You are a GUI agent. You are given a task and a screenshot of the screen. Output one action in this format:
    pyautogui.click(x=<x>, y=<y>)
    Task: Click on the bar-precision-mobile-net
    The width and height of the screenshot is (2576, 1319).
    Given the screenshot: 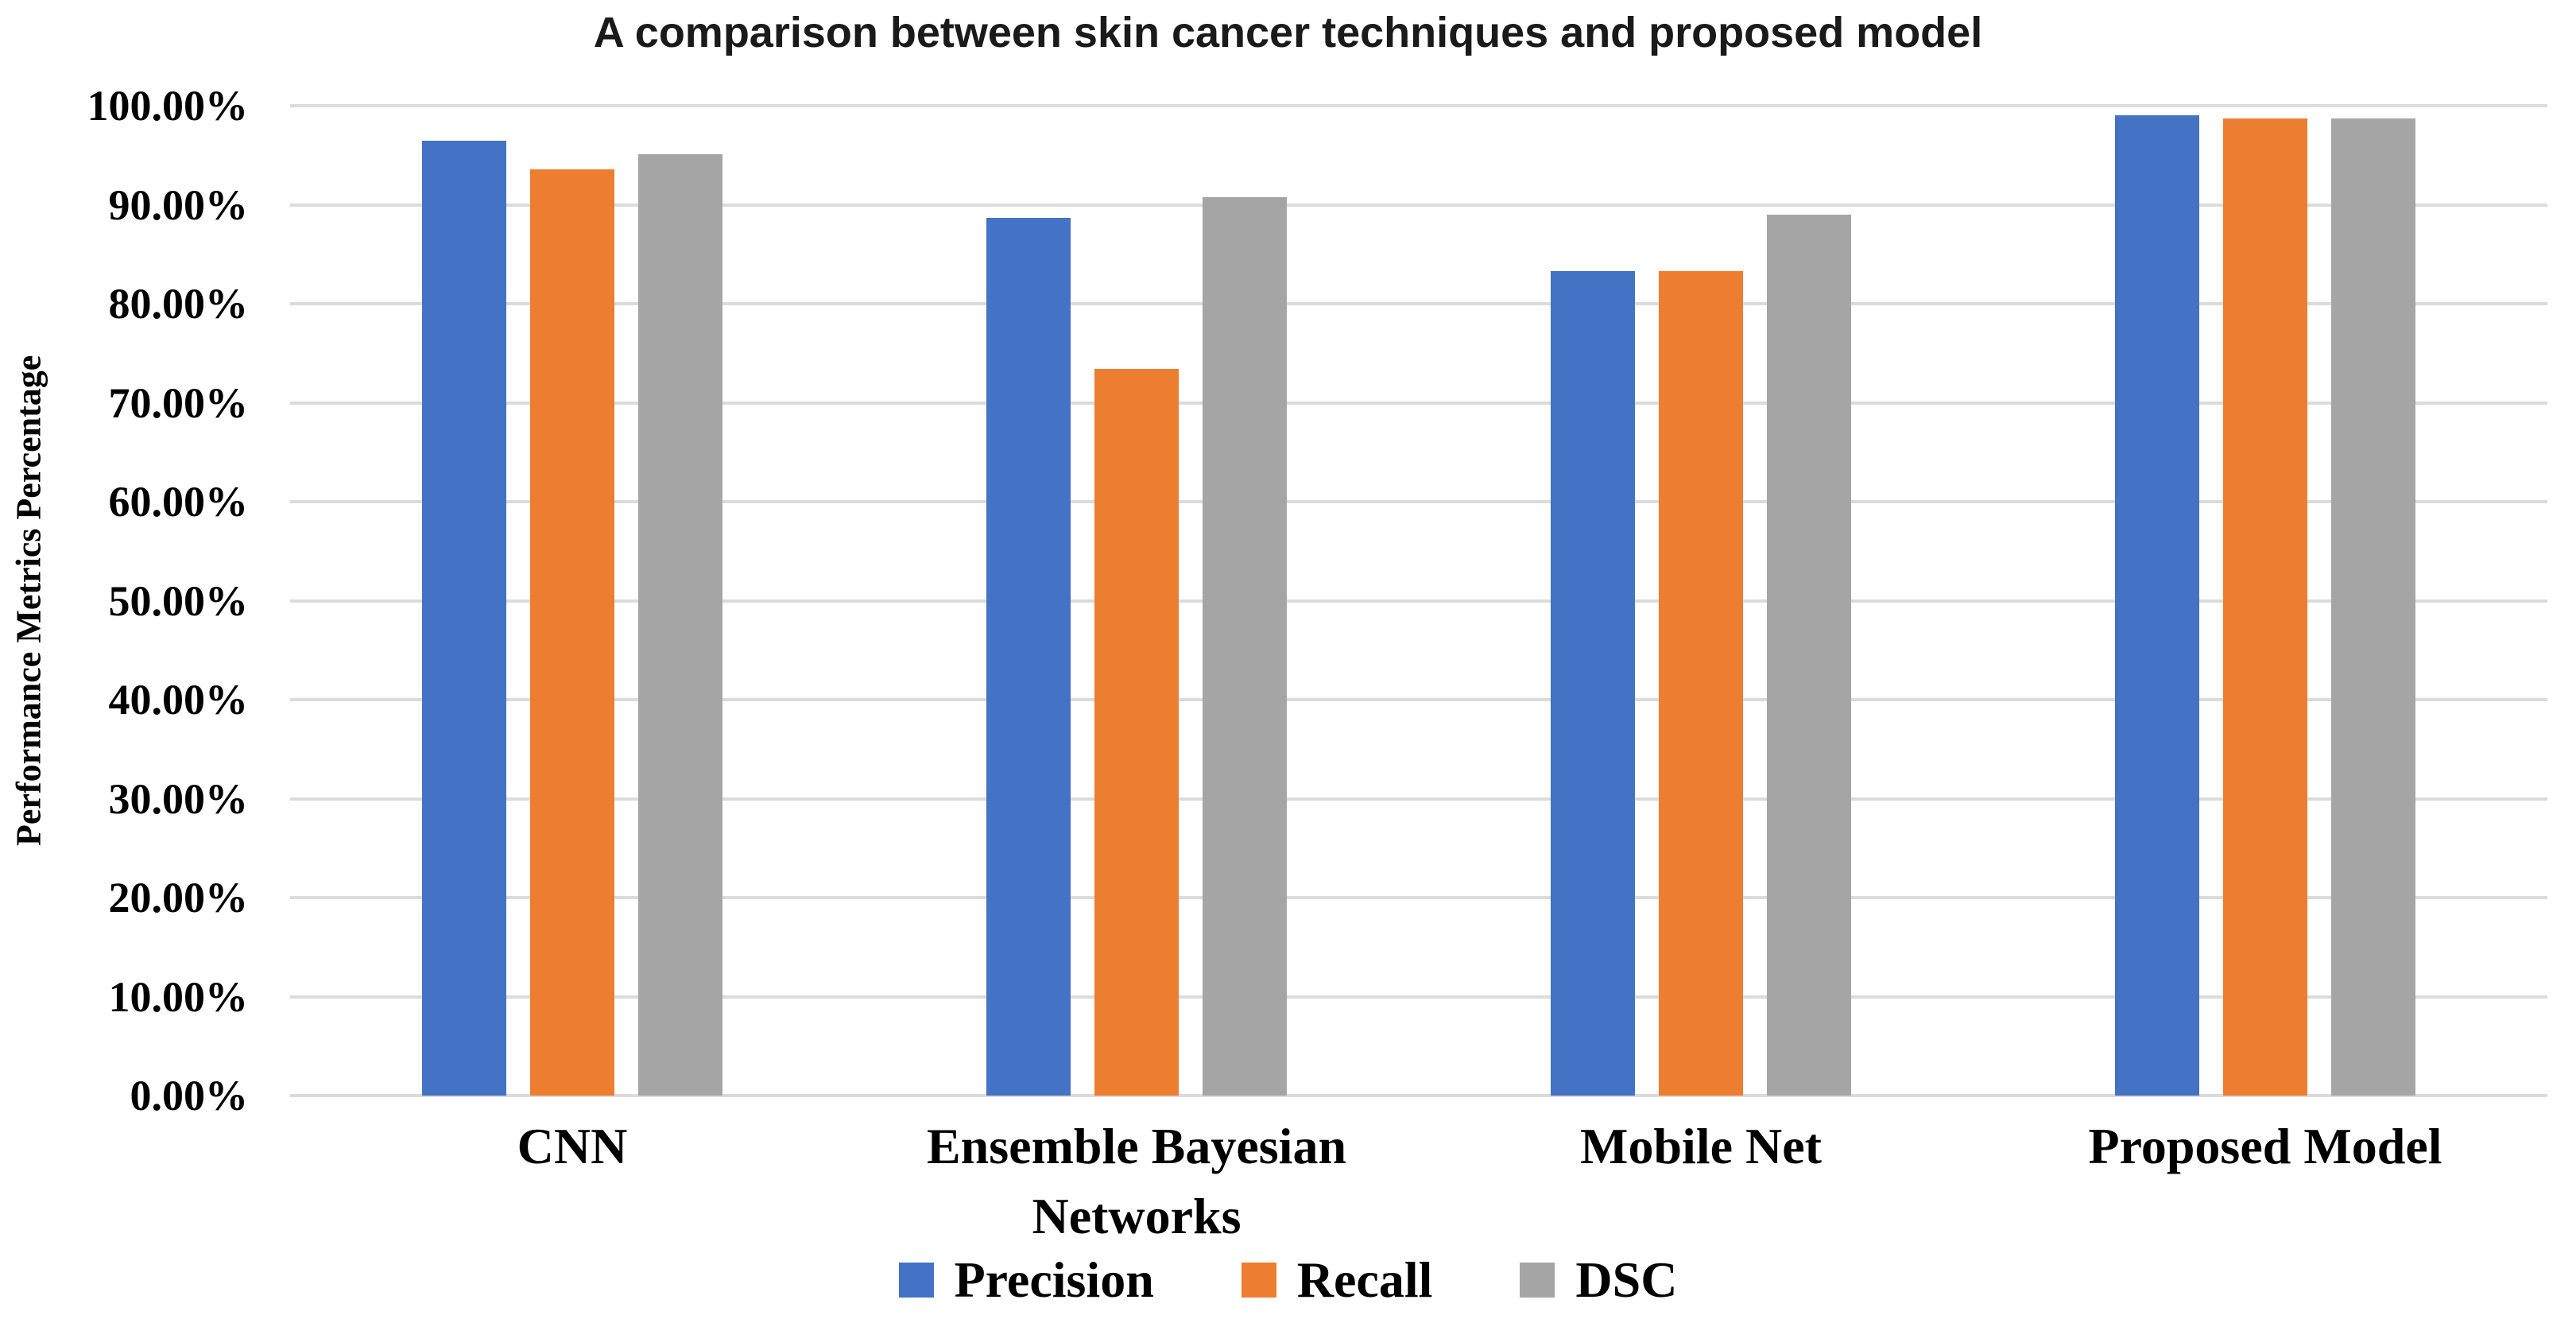 What is the action you would take?
    pyautogui.click(x=1593, y=683)
    